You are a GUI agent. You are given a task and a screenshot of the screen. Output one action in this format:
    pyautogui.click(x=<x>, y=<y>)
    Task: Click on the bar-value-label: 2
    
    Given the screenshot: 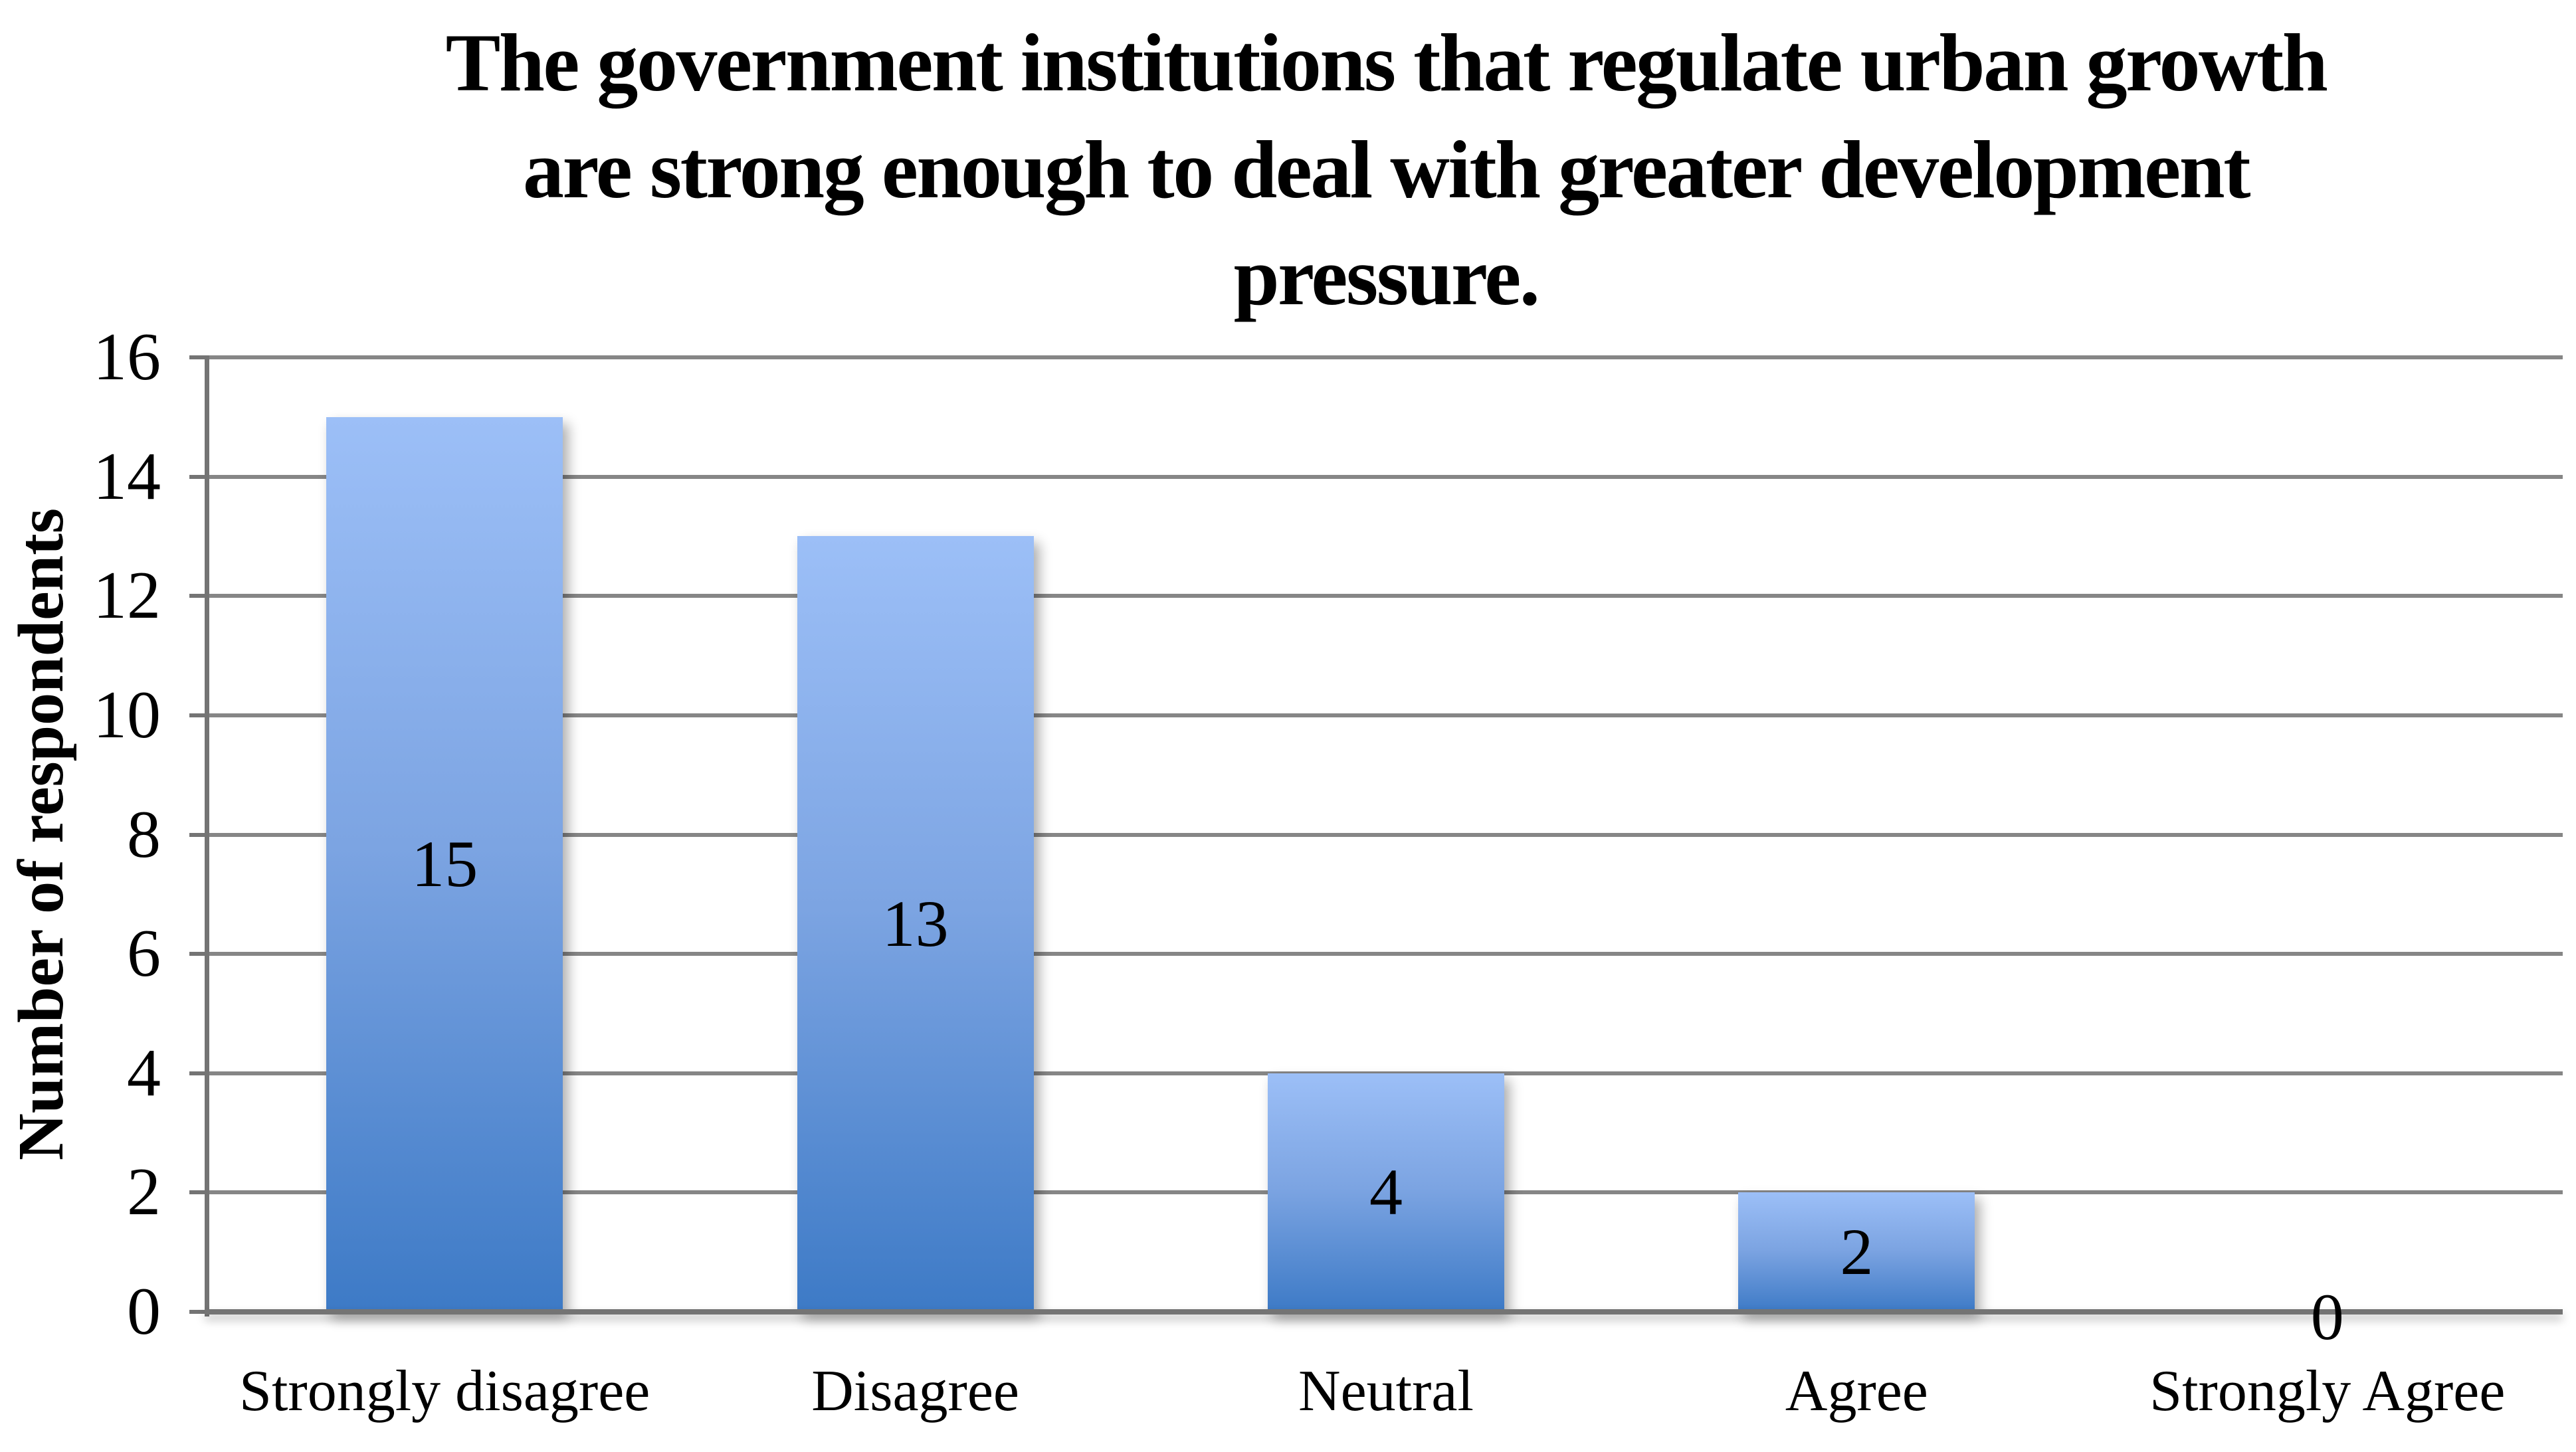 What is the action you would take?
    pyautogui.click(x=1857, y=1252)
    